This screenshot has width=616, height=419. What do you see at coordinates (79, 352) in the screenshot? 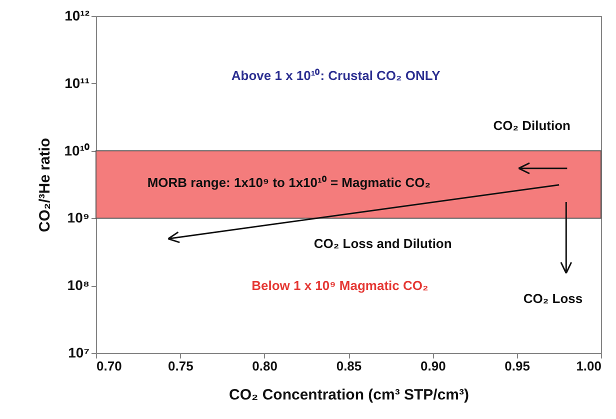
I see `y-tick-label: 10⁷` at bounding box center [79, 352].